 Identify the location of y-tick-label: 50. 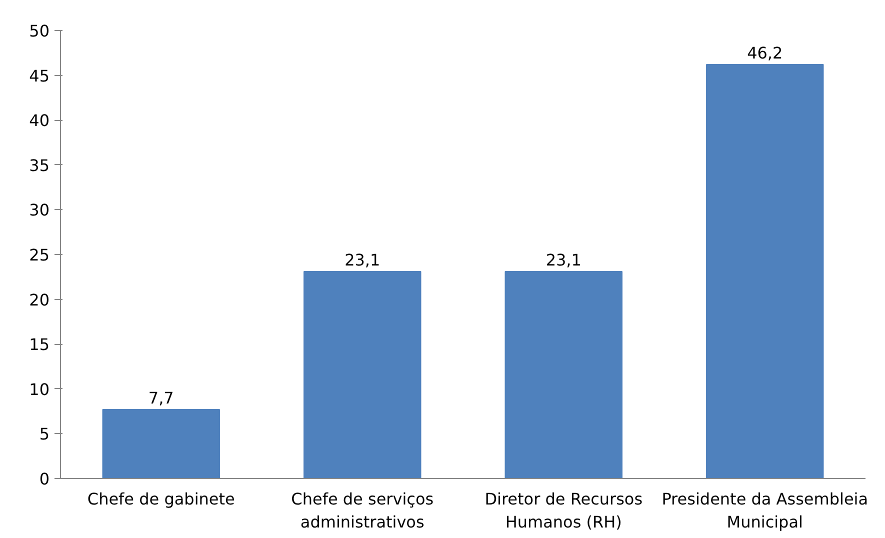
(39, 31).